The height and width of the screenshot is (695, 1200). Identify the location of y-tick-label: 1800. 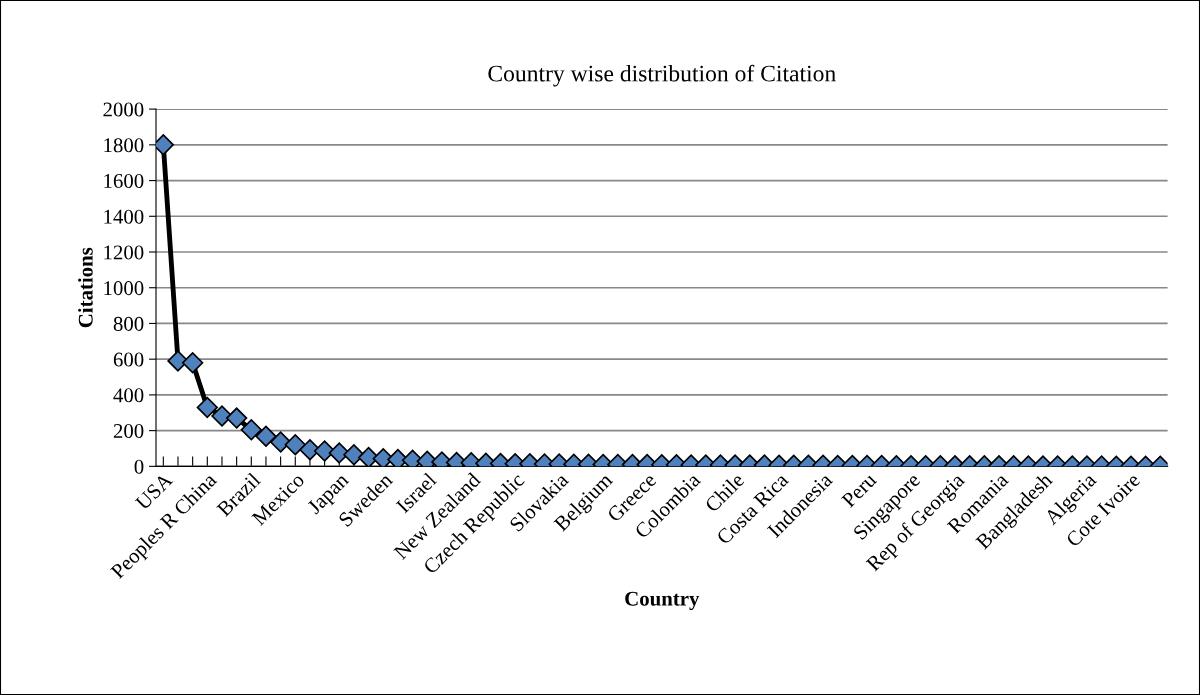
(124, 145).